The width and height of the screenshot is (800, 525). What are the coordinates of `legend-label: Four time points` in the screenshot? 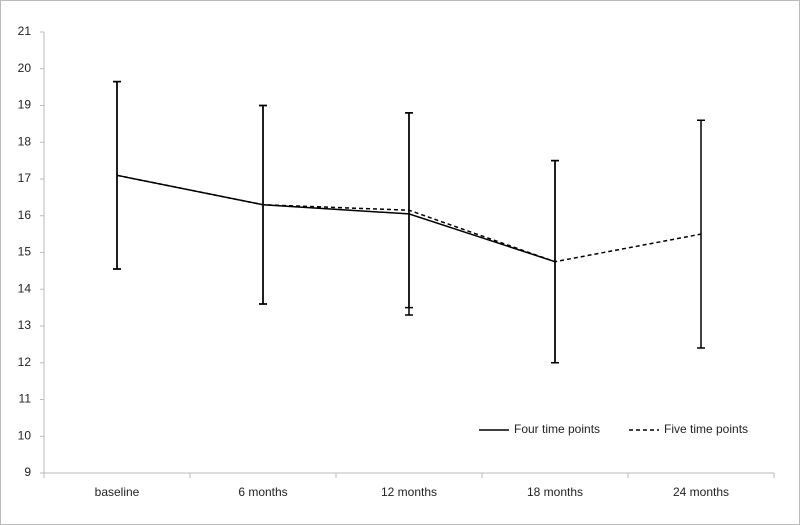 It's located at (557, 429).